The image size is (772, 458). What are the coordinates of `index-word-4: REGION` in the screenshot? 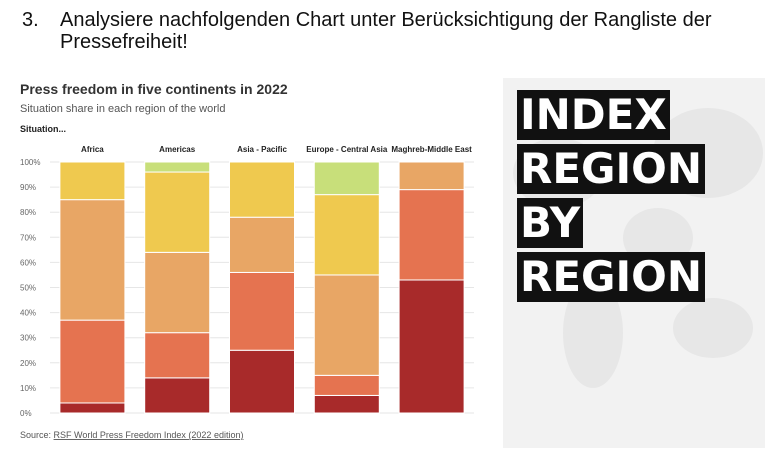 It's located at (611, 277).